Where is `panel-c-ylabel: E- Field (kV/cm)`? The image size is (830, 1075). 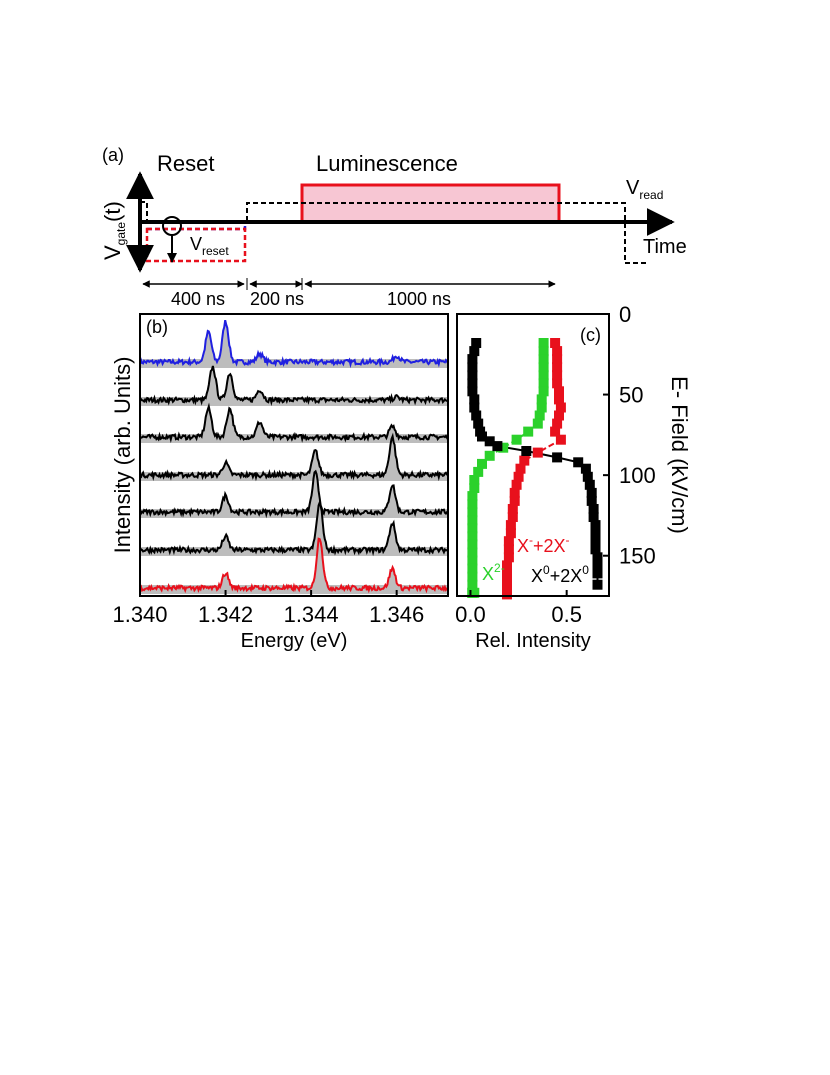
panel-c-ylabel: E- Field (kV/cm) is located at coordinates (679, 455).